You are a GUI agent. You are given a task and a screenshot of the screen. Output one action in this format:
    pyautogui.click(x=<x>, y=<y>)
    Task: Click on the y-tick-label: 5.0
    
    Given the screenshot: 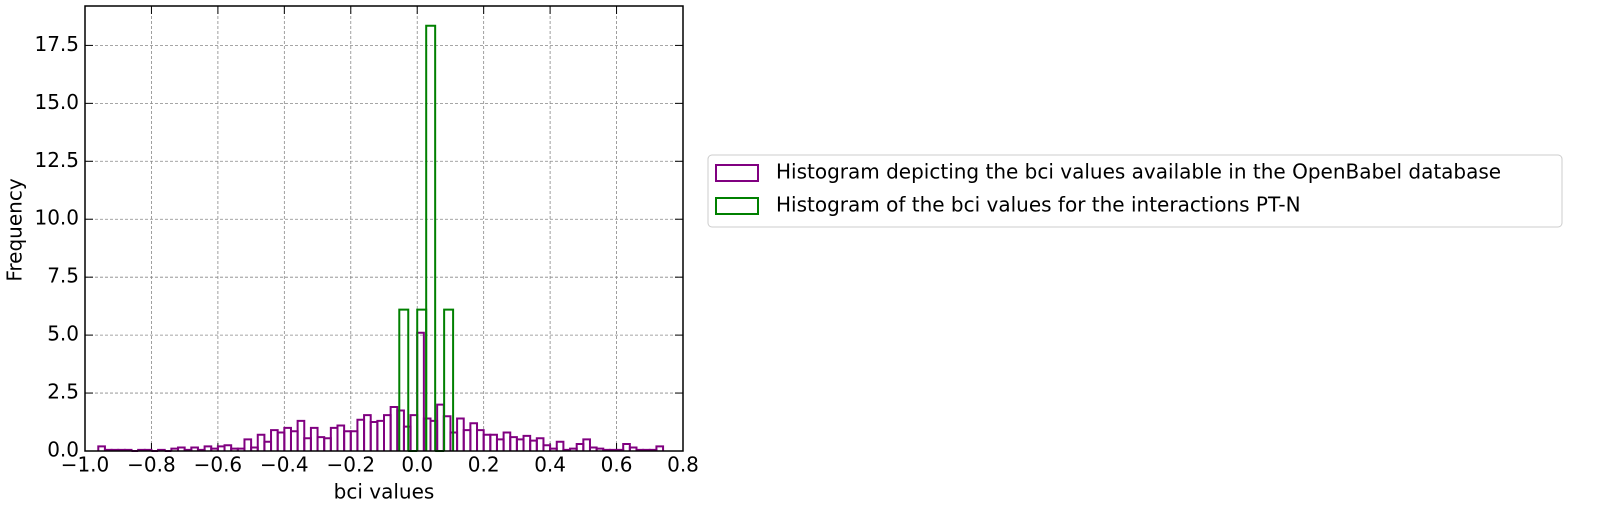 What is the action you would take?
    pyautogui.click(x=63, y=334)
    